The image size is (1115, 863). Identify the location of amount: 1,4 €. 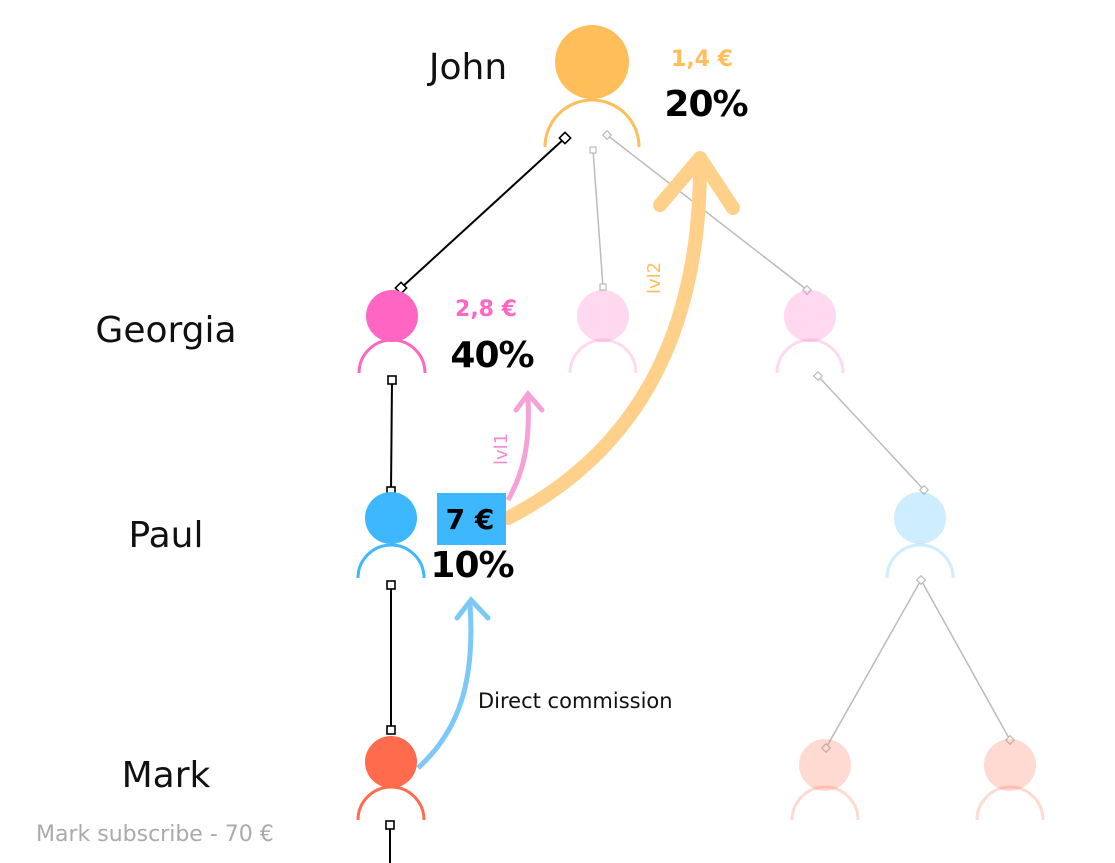
(702, 59).